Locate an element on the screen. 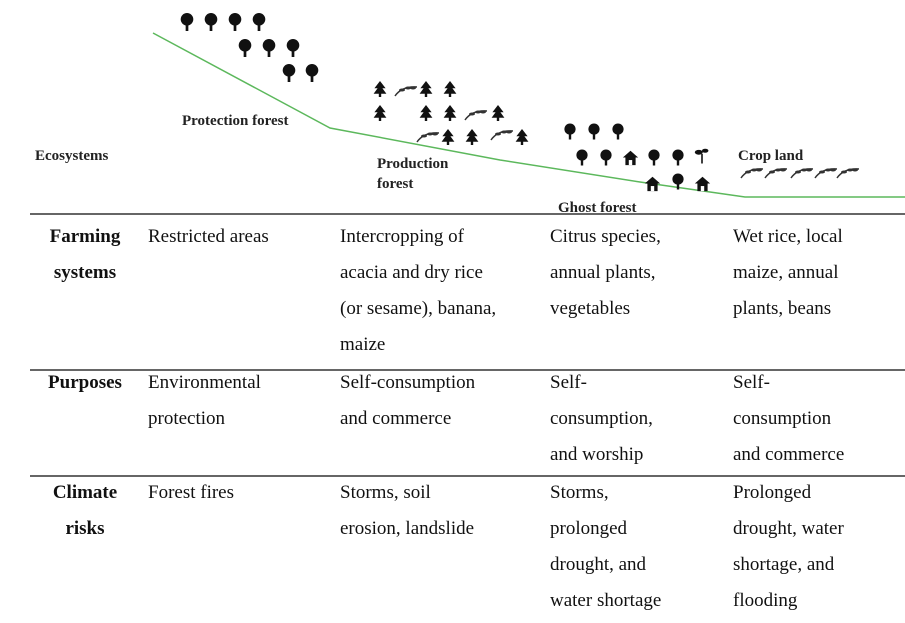 This screenshot has height=623, width=905. table-cell: Citrus species, is located at coordinates (605, 236).